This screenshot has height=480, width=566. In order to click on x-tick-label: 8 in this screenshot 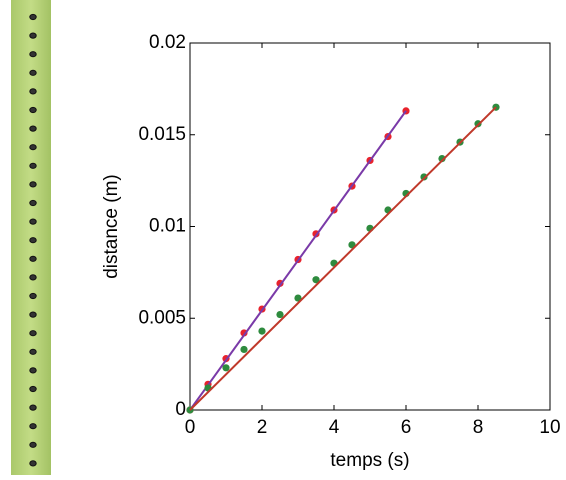, I will do `click(478, 427)`.